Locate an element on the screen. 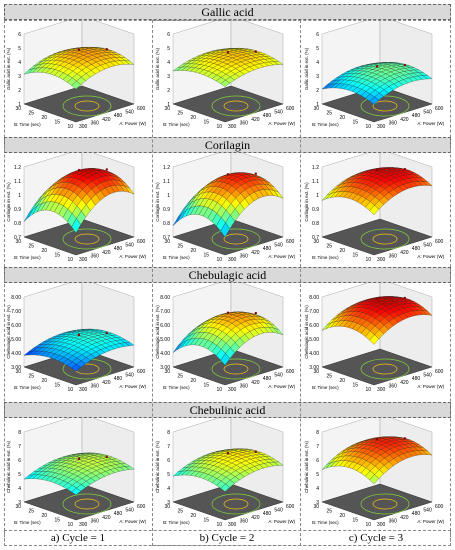 The image size is (455, 550). caption-cycle-2: b) Cycle = 2 is located at coordinates (227, 538).